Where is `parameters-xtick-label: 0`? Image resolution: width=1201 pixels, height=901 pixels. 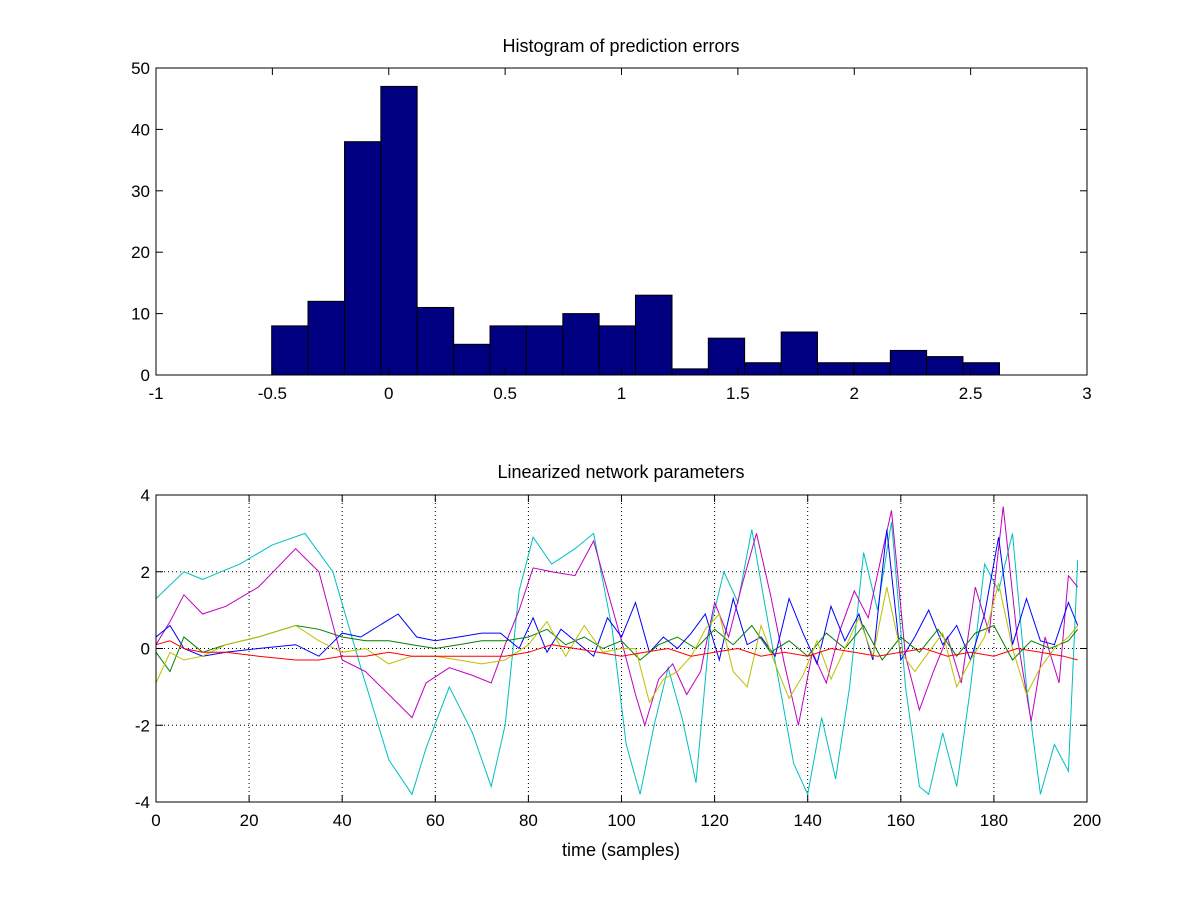
parameters-xtick-label: 0 is located at coordinates (155, 820).